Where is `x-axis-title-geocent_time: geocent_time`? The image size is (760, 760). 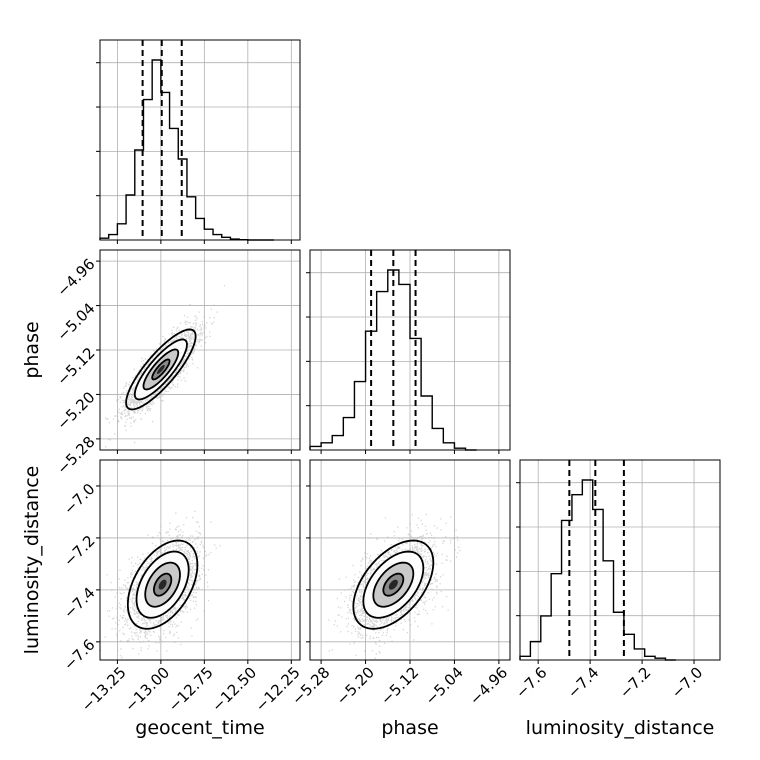 x-axis-title-geocent_time: geocent_time is located at coordinates (199, 728).